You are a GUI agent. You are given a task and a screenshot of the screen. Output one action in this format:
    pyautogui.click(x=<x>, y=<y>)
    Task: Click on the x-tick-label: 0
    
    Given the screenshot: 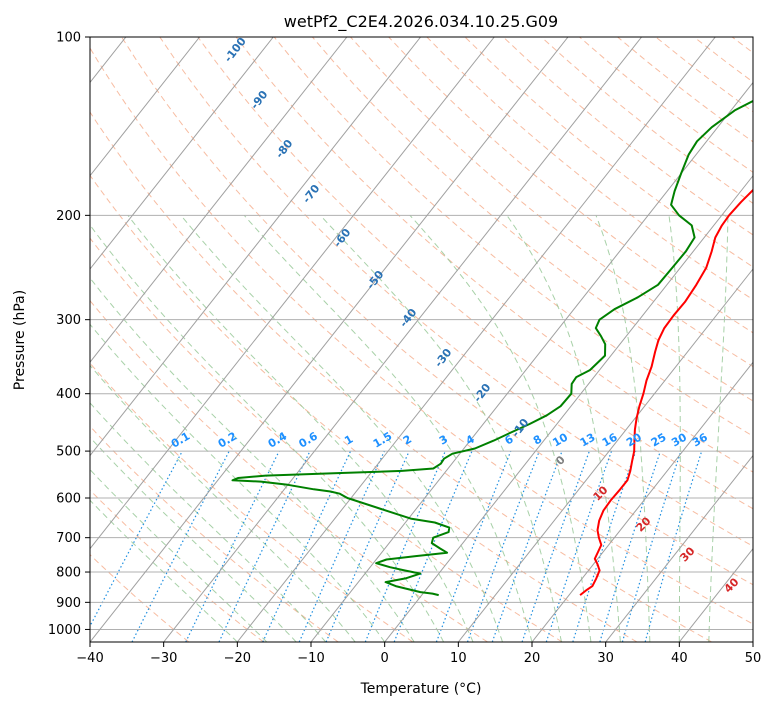 What is the action you would take?
    pyautogui.click(x=385, y=658)
    